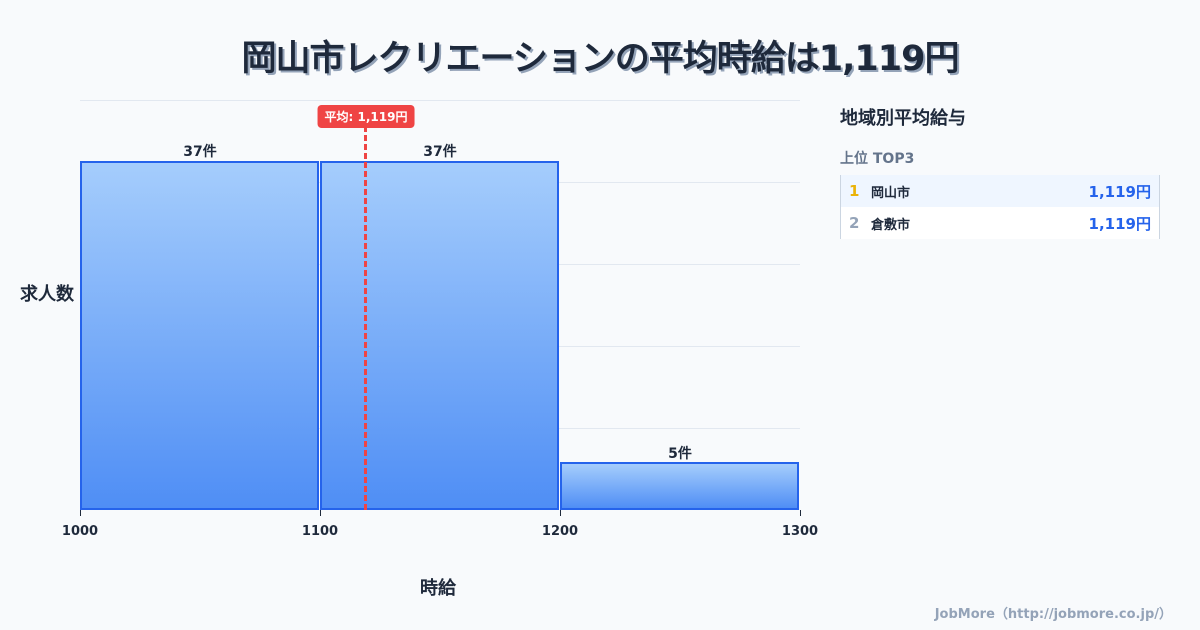 The height and width of the screenshot is (630, 1200). What do you see at coordinates (680, 454) in the screenshot?
I see `bar-value-label: 5件` at bounding box center [680, 454].